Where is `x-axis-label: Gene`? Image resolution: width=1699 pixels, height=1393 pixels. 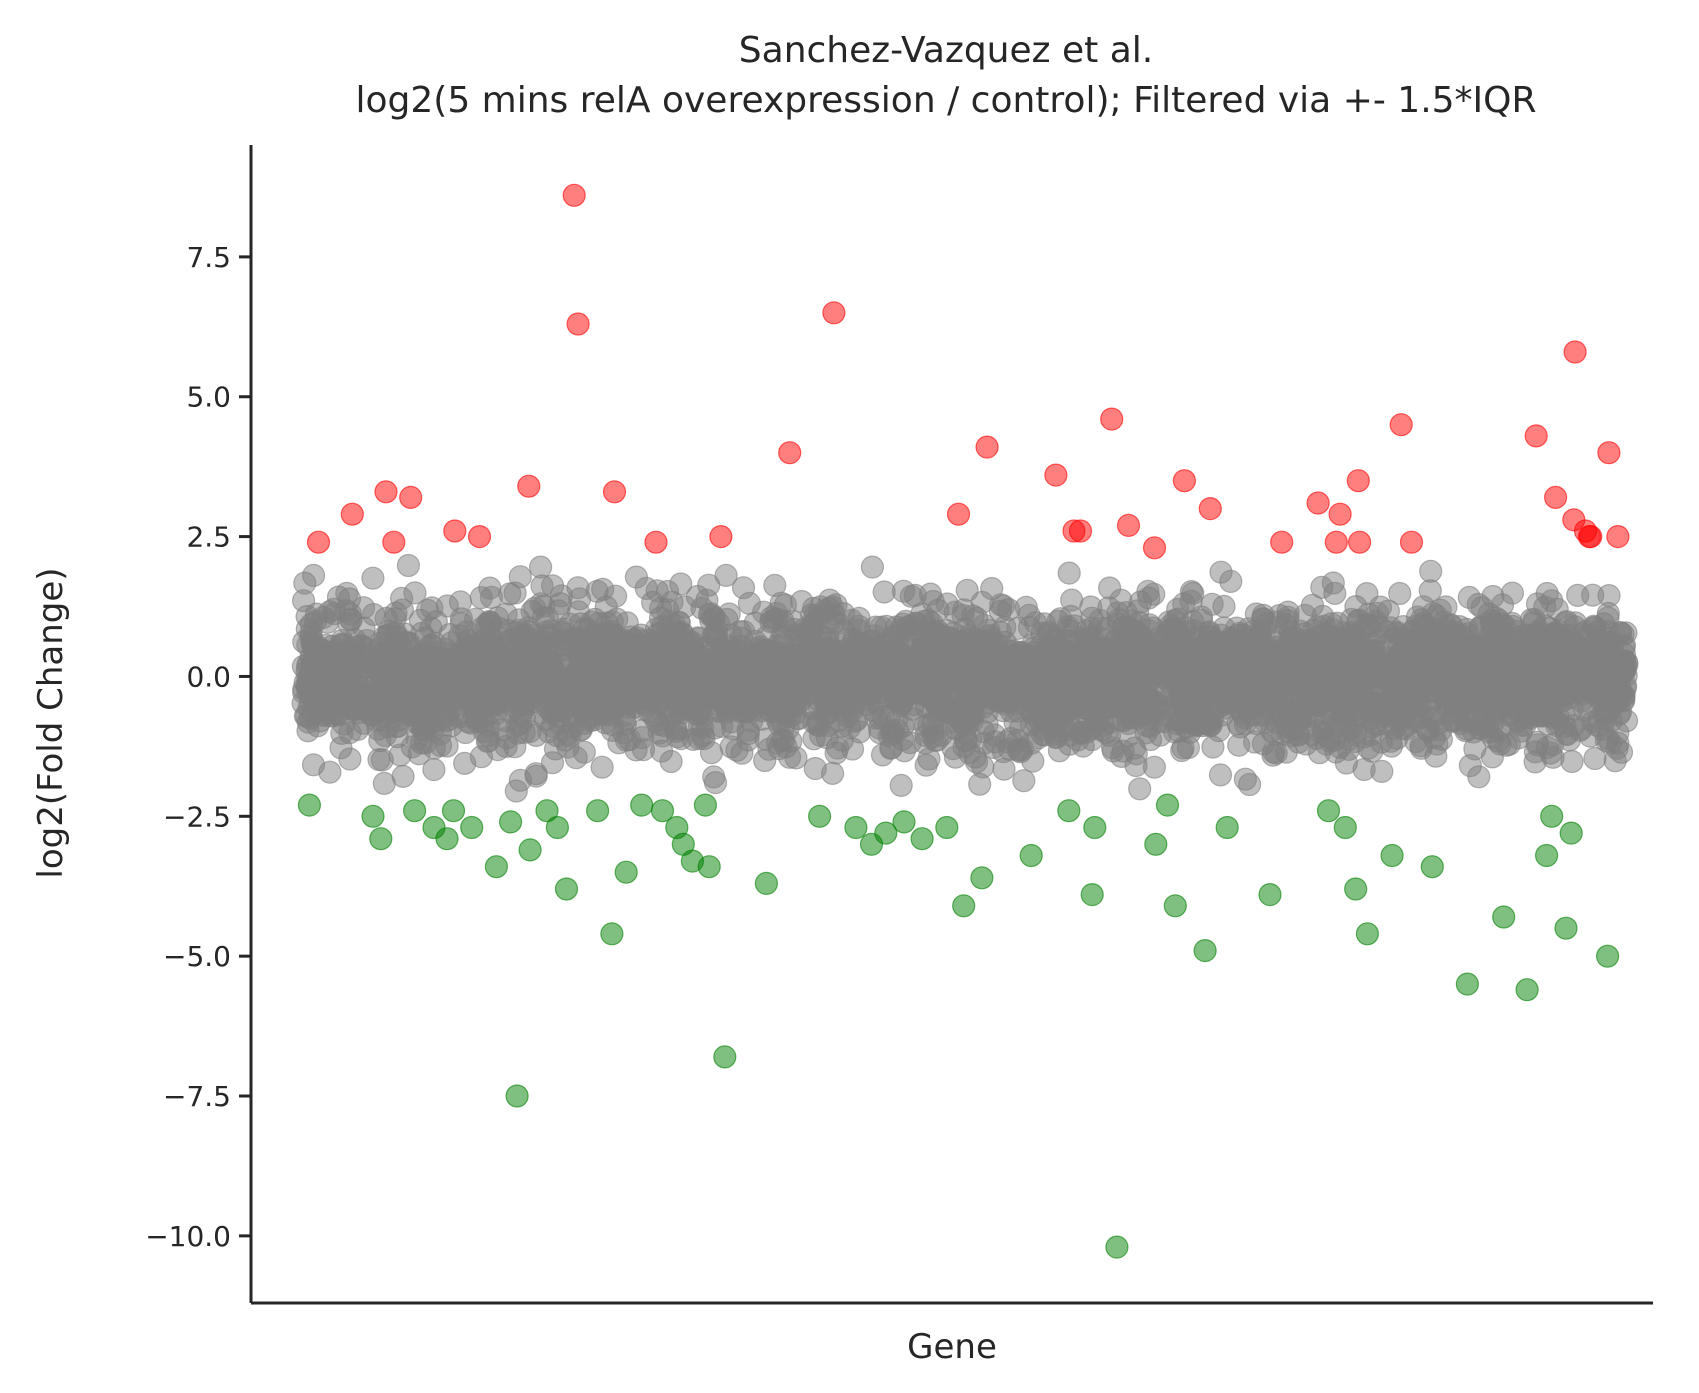
x-axis-label: Gene is located at coordinates (952, 1347).